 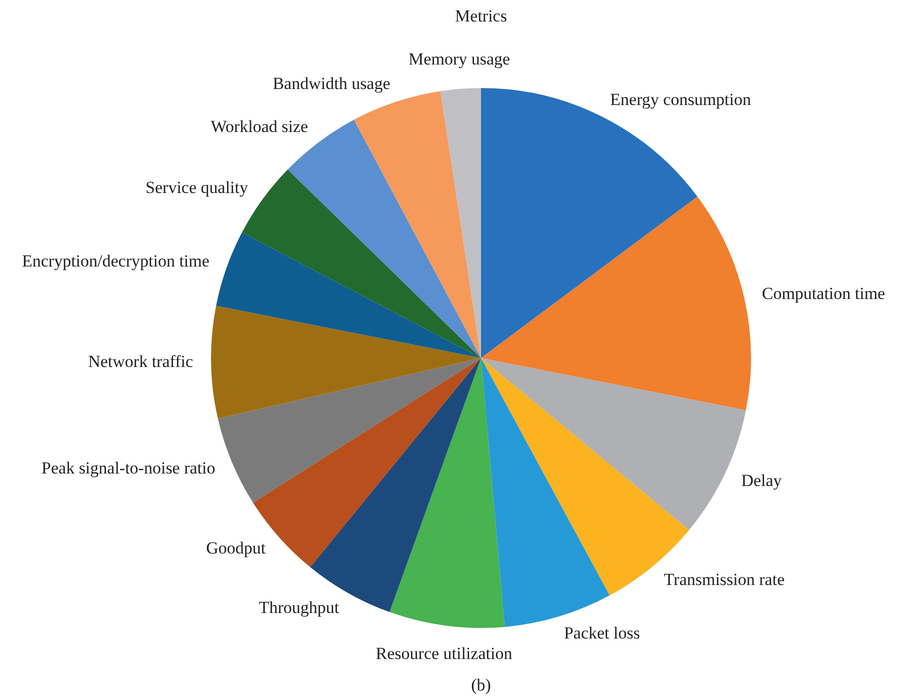 I want to click on slice-label: Memory usage, so click(x=459, y=58).